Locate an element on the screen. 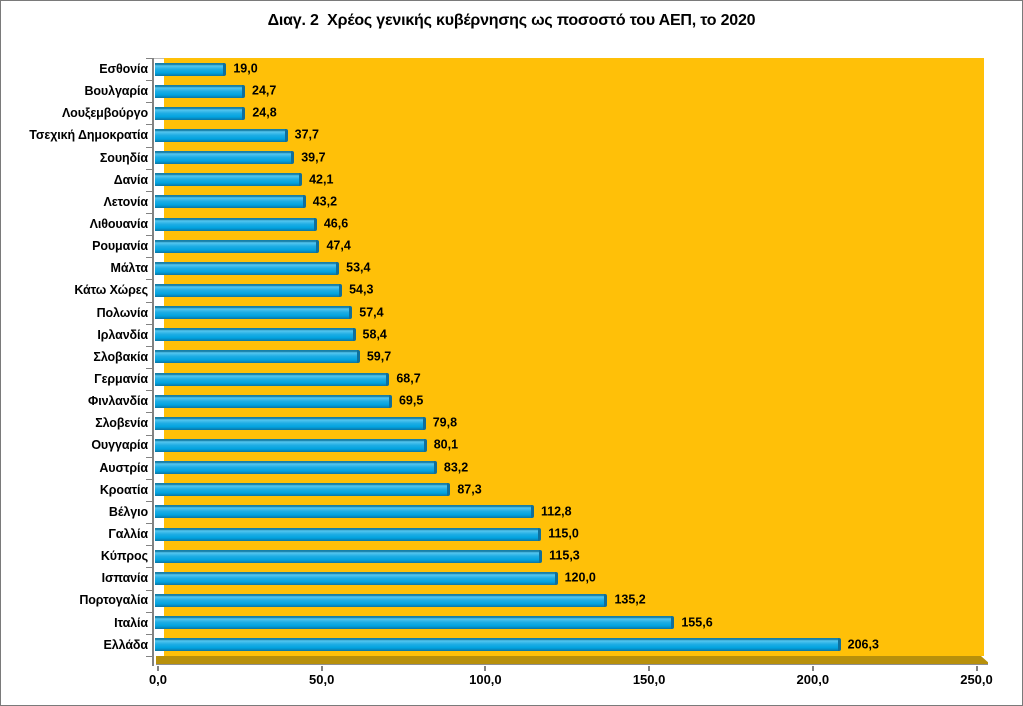 The height and width of the screenshot is (706, 1023). bar-value-label: 115,0 is located at coordinates (563, 533).